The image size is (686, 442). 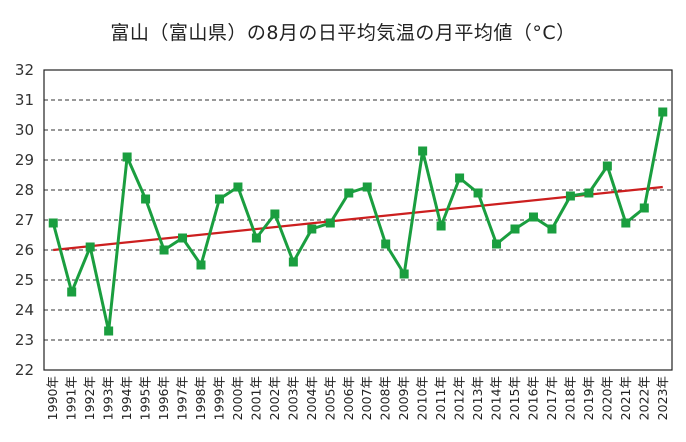 I want to click on y-tick-label: 29, so click(x=24, y=160).